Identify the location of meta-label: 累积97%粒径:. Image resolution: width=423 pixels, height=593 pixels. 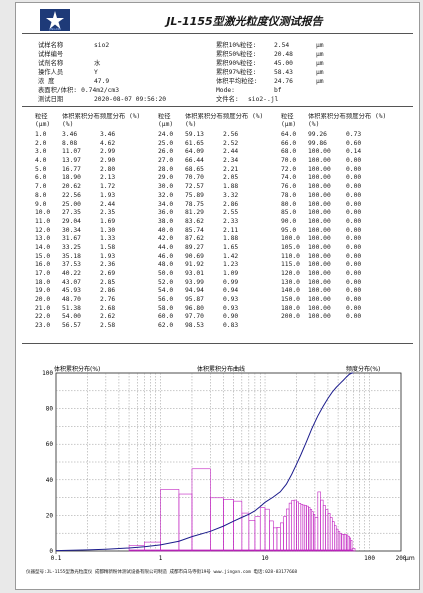
(236, 72).